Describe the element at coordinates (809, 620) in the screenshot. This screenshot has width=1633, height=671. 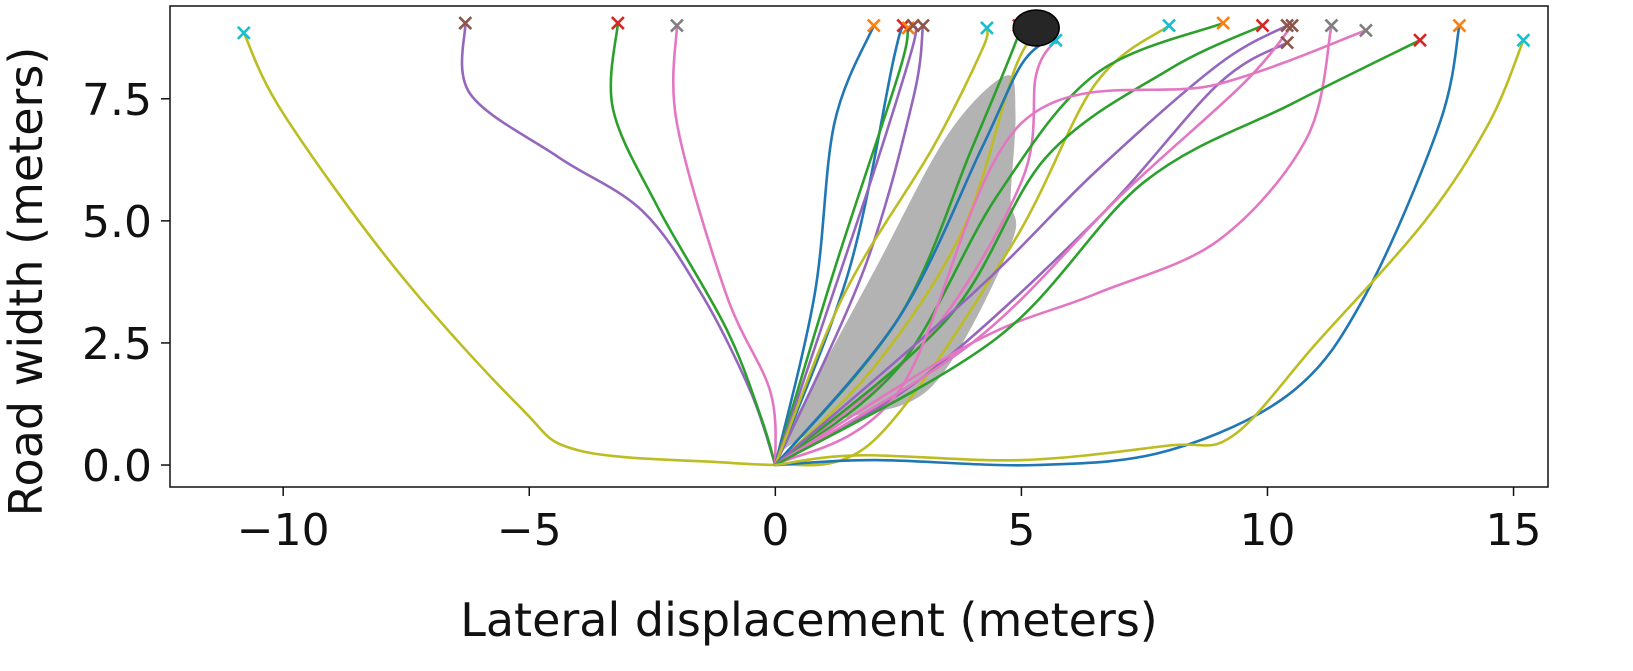
I see `x-axis-title: Lateral displacement (meters)` at that location.